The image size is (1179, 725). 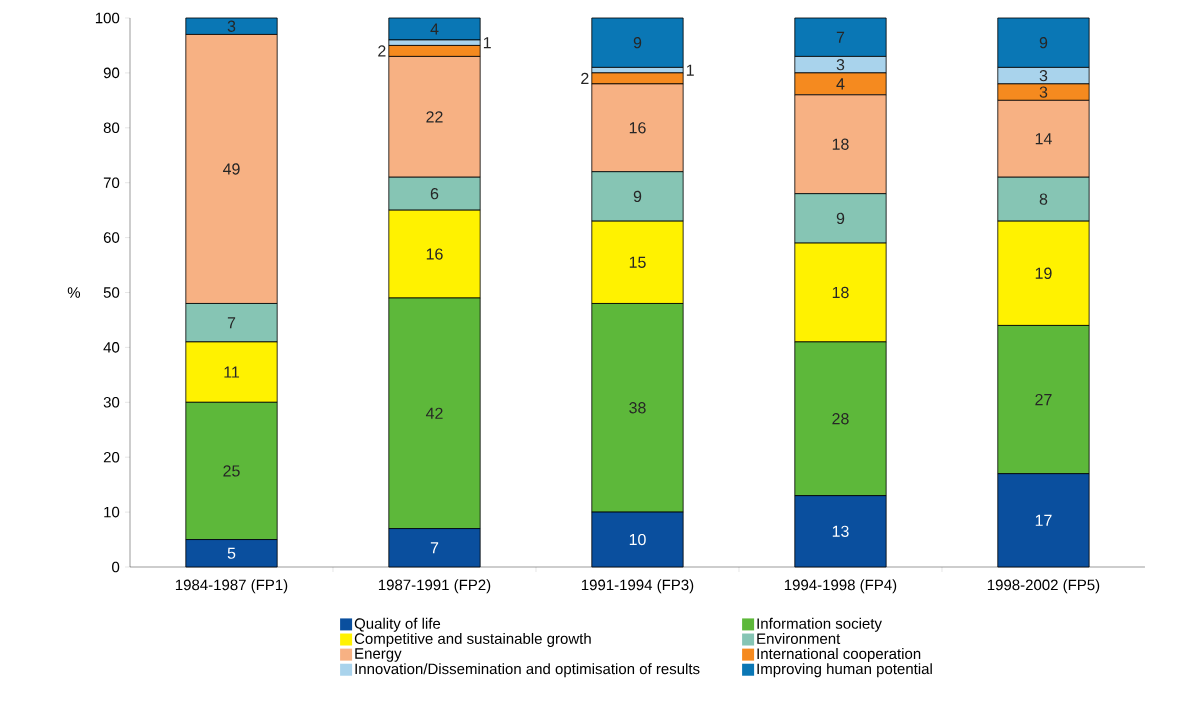 I want to click on y-tick-label: 50, so click(x=111, y=292).